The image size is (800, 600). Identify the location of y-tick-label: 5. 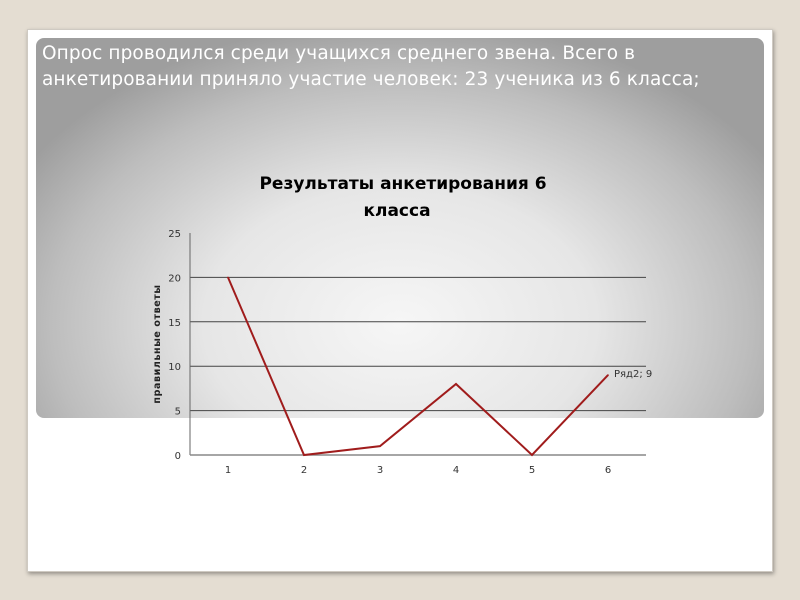
(178, 412).